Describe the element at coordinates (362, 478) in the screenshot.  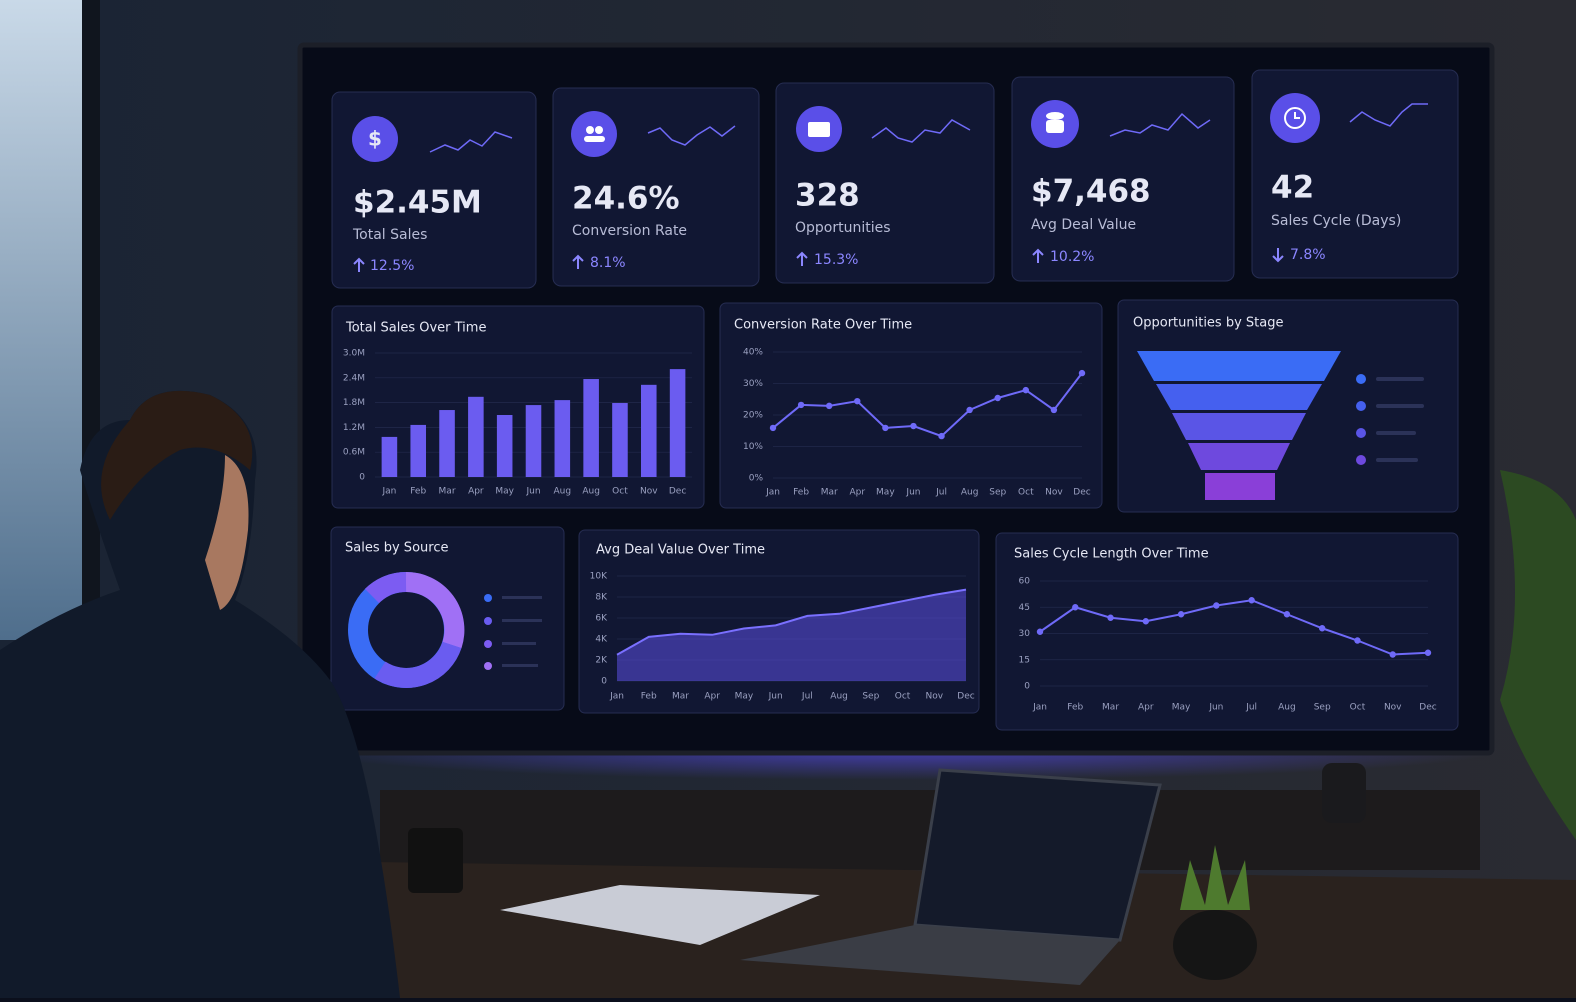
I see `y-tick-label: 0` at that location.